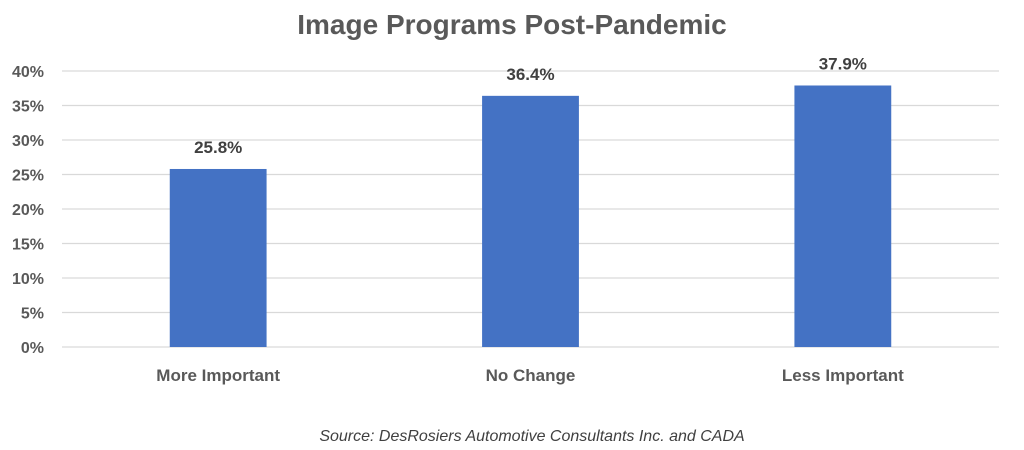 This screenshot has width=1024, height=450. I want to click on x-category-label: No Change, so click(531, 375).